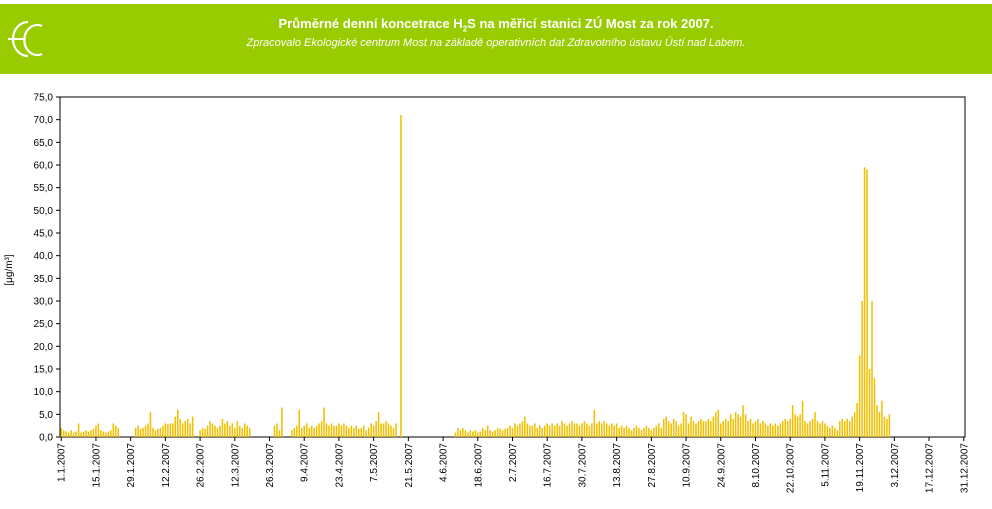 The image size is (992, 509). Describe the element at coordinates (825, 465) in the screenshot. I see `x-tick-label: 5.11.2007` at that location.